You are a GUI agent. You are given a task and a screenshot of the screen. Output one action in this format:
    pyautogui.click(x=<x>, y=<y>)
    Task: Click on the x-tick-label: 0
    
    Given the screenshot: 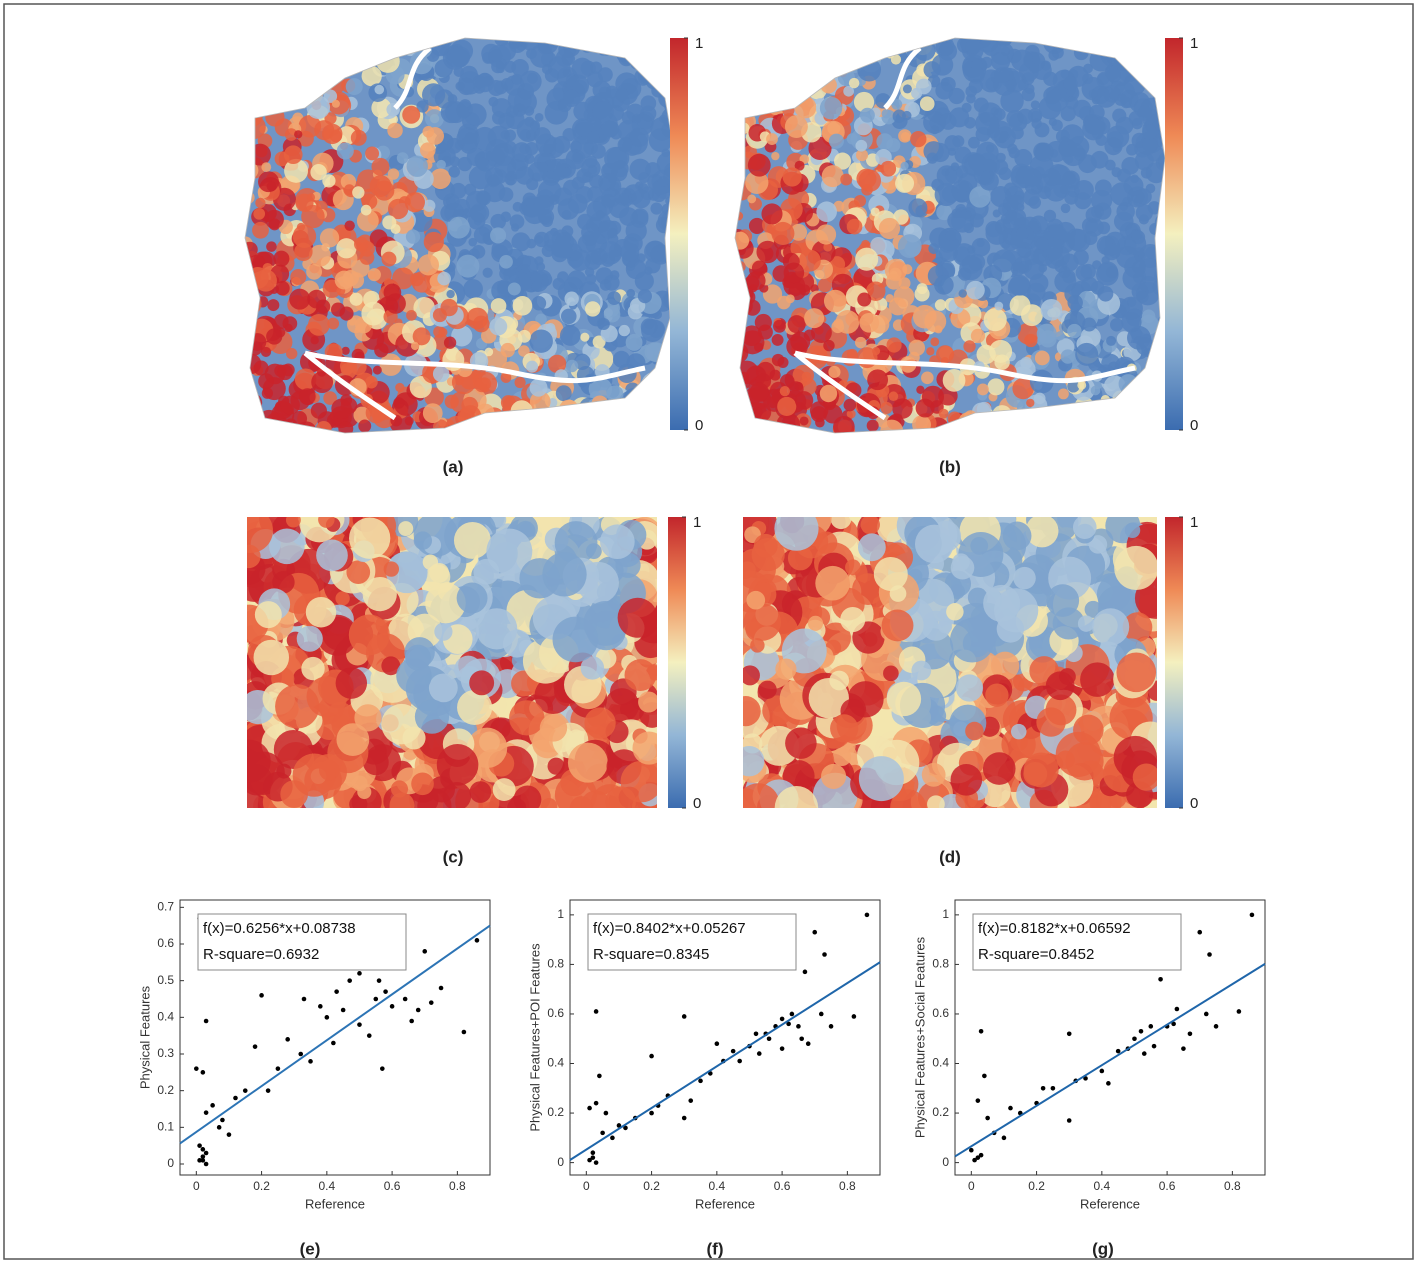 What is the action you would take?
    pyautogui.click(x=971, y=1186)
    